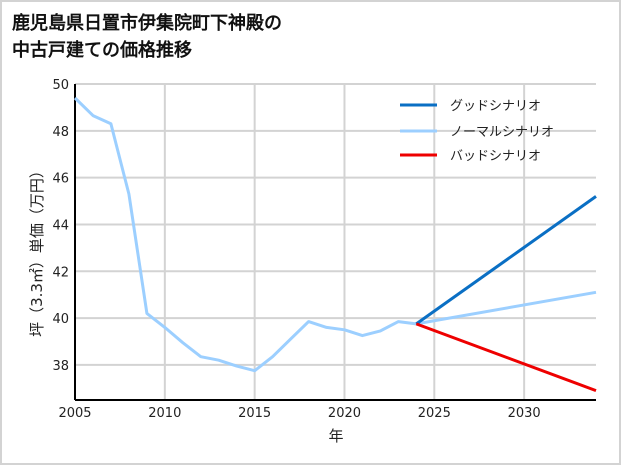 The width and height of the screenshot is (621, 465). I want to click on x-tick-label: 2025, so click(434, 413).